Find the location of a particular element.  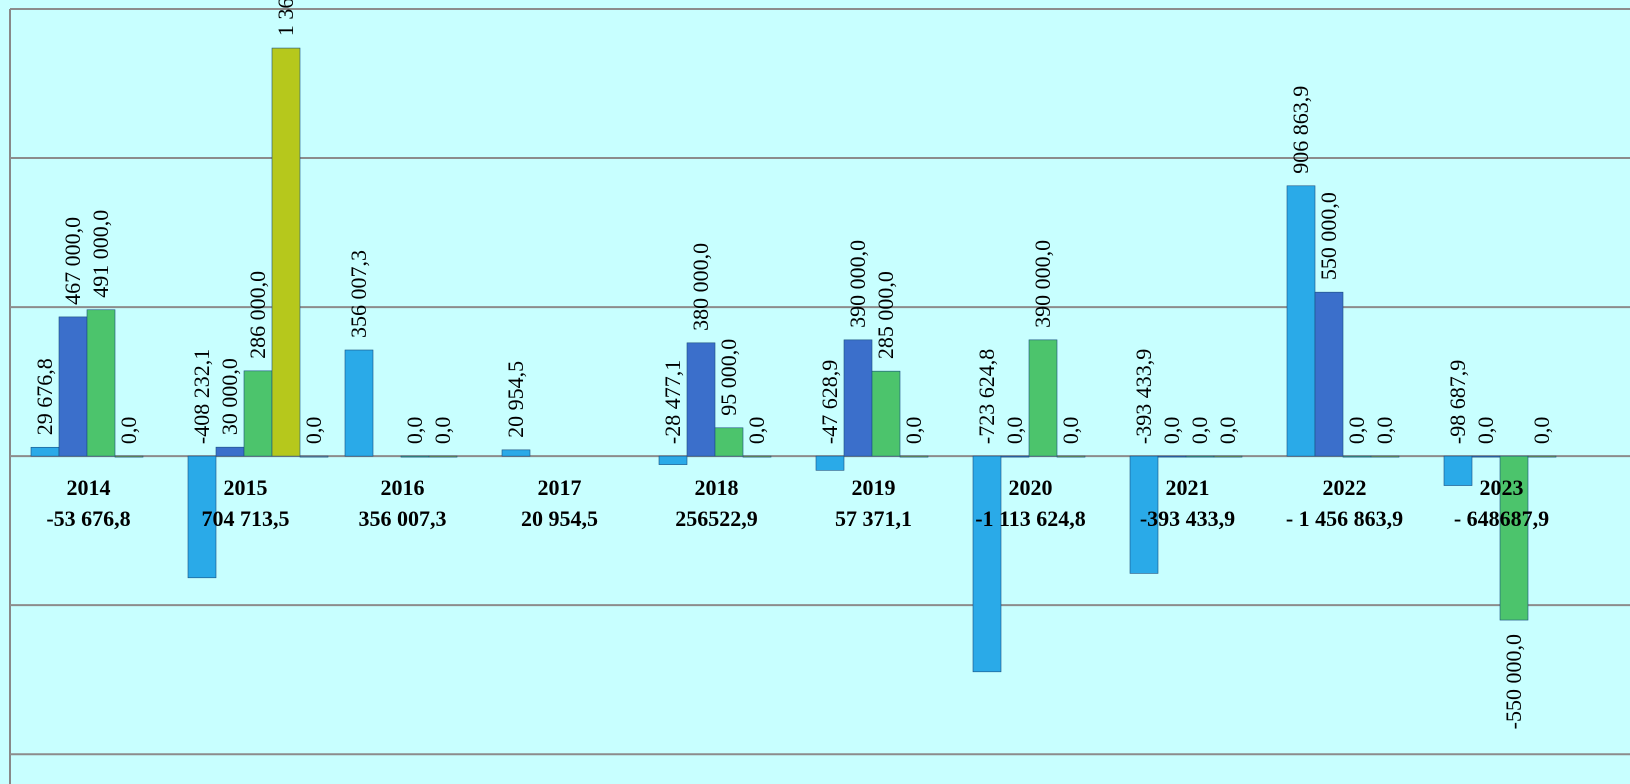

value-label: 550 000,0 is located at coordinates (1328, 236).